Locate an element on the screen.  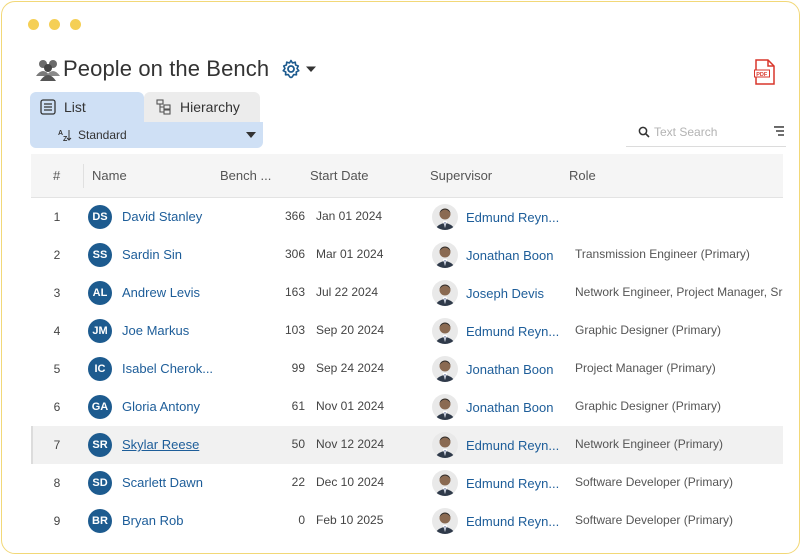
start-date: Feb 10 2025 is located at coordinates (350, 520).